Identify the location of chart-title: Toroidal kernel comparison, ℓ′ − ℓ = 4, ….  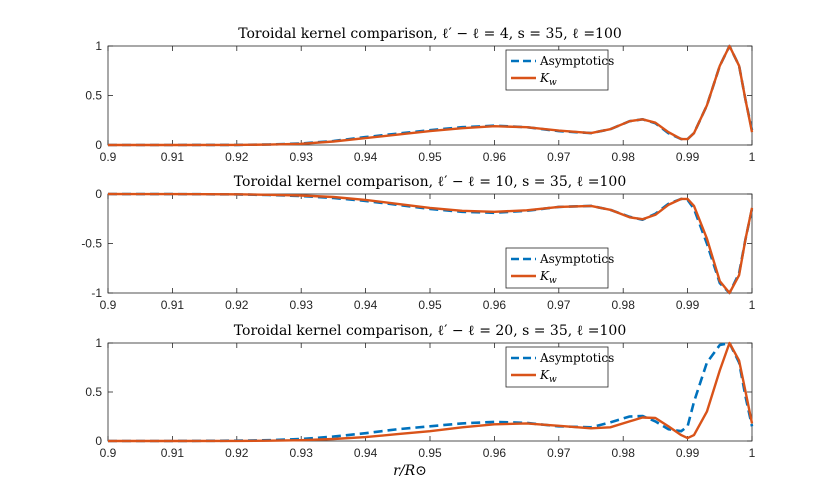
(430, 34).